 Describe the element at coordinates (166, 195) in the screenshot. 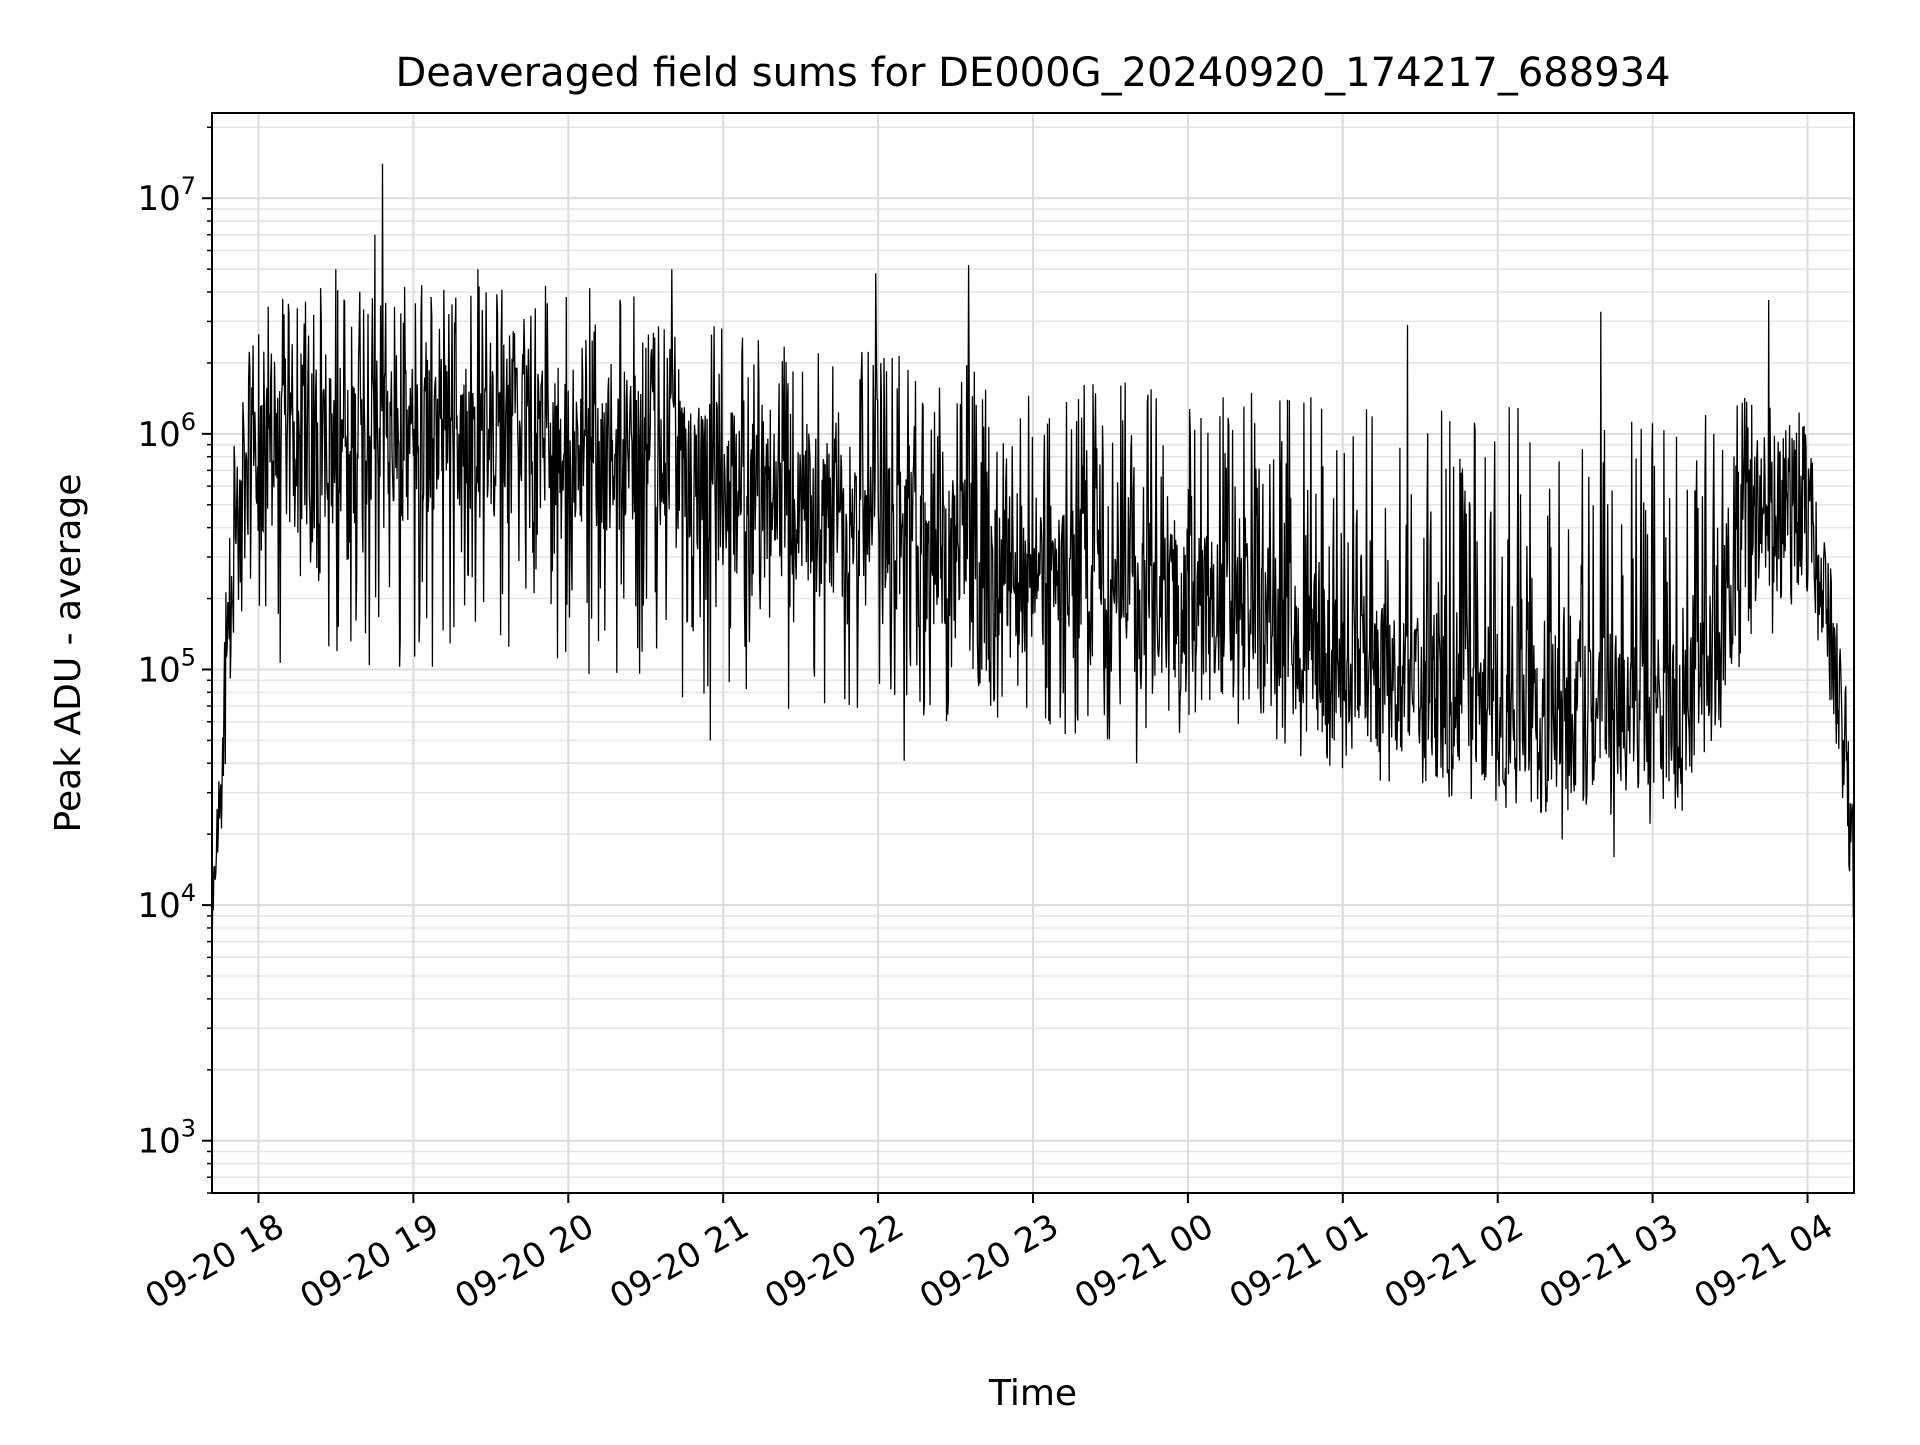

I see `y-tick-label: 10⁷` at that location.